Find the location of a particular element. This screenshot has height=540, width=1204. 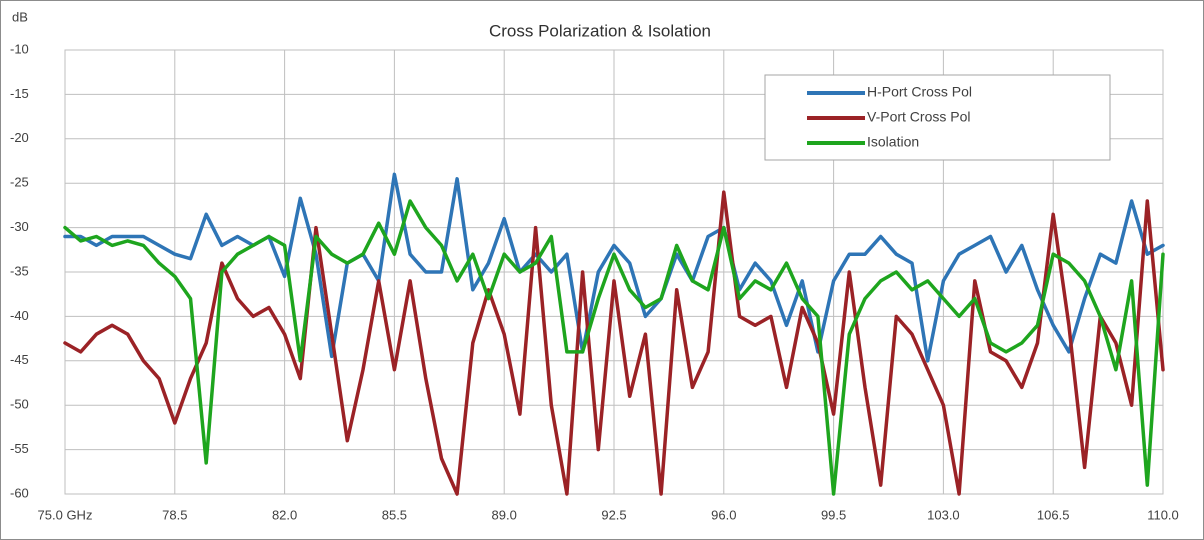

y-tick-label: -25 is located at coordinates (19, 182).